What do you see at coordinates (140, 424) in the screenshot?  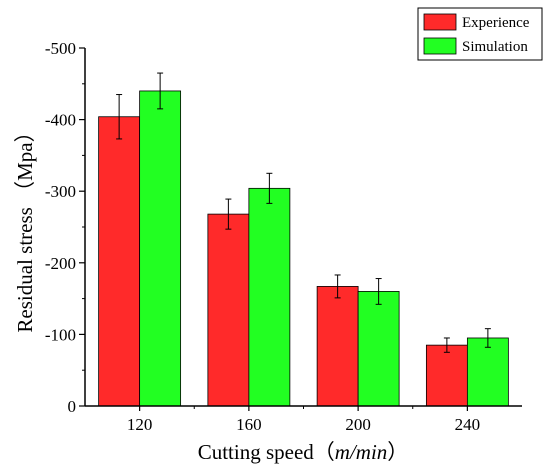 I see `x-tick-label-120: 120` at bounding box center [140, 424].